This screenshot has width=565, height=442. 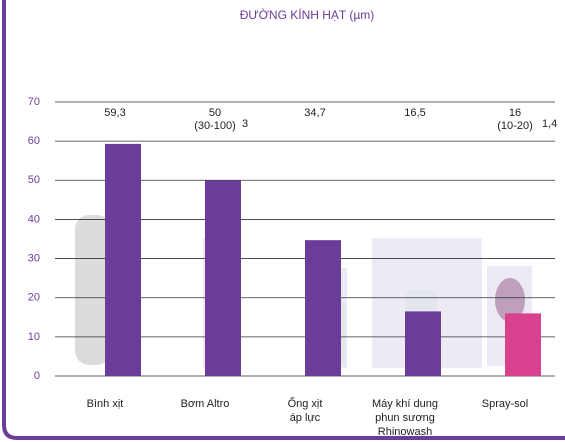 What do you see at coordinates (34, 298) in the screenshot?
I see `y-tick-label: 20` at bounding box center [34, 298].